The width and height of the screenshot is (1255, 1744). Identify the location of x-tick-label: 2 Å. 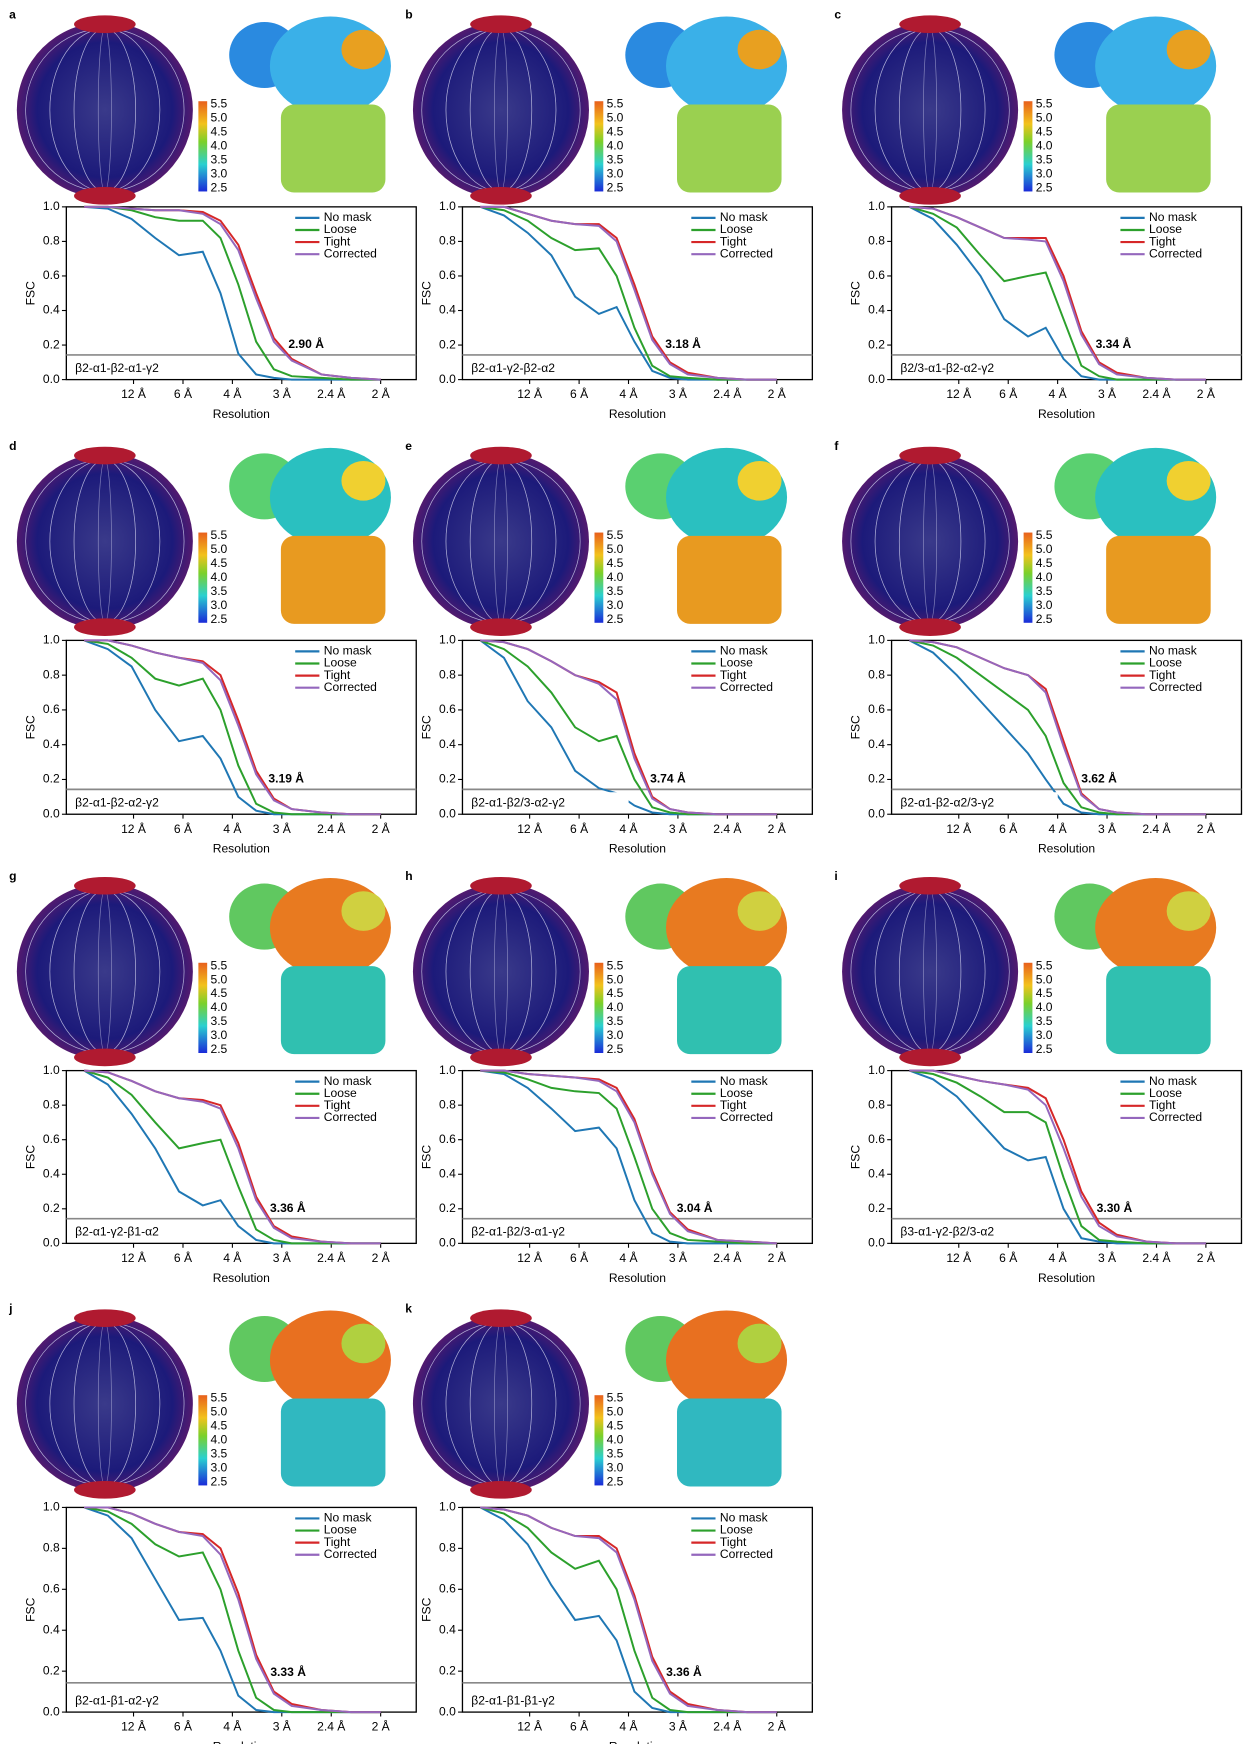
(1206, 828).